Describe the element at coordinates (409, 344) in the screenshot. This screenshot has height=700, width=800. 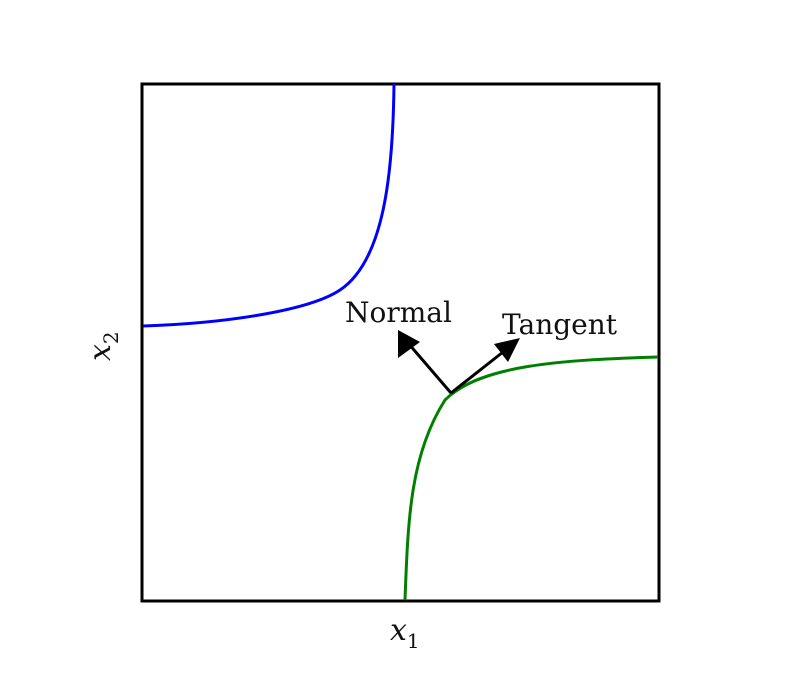
I see `normal-arrowhead` at that location.